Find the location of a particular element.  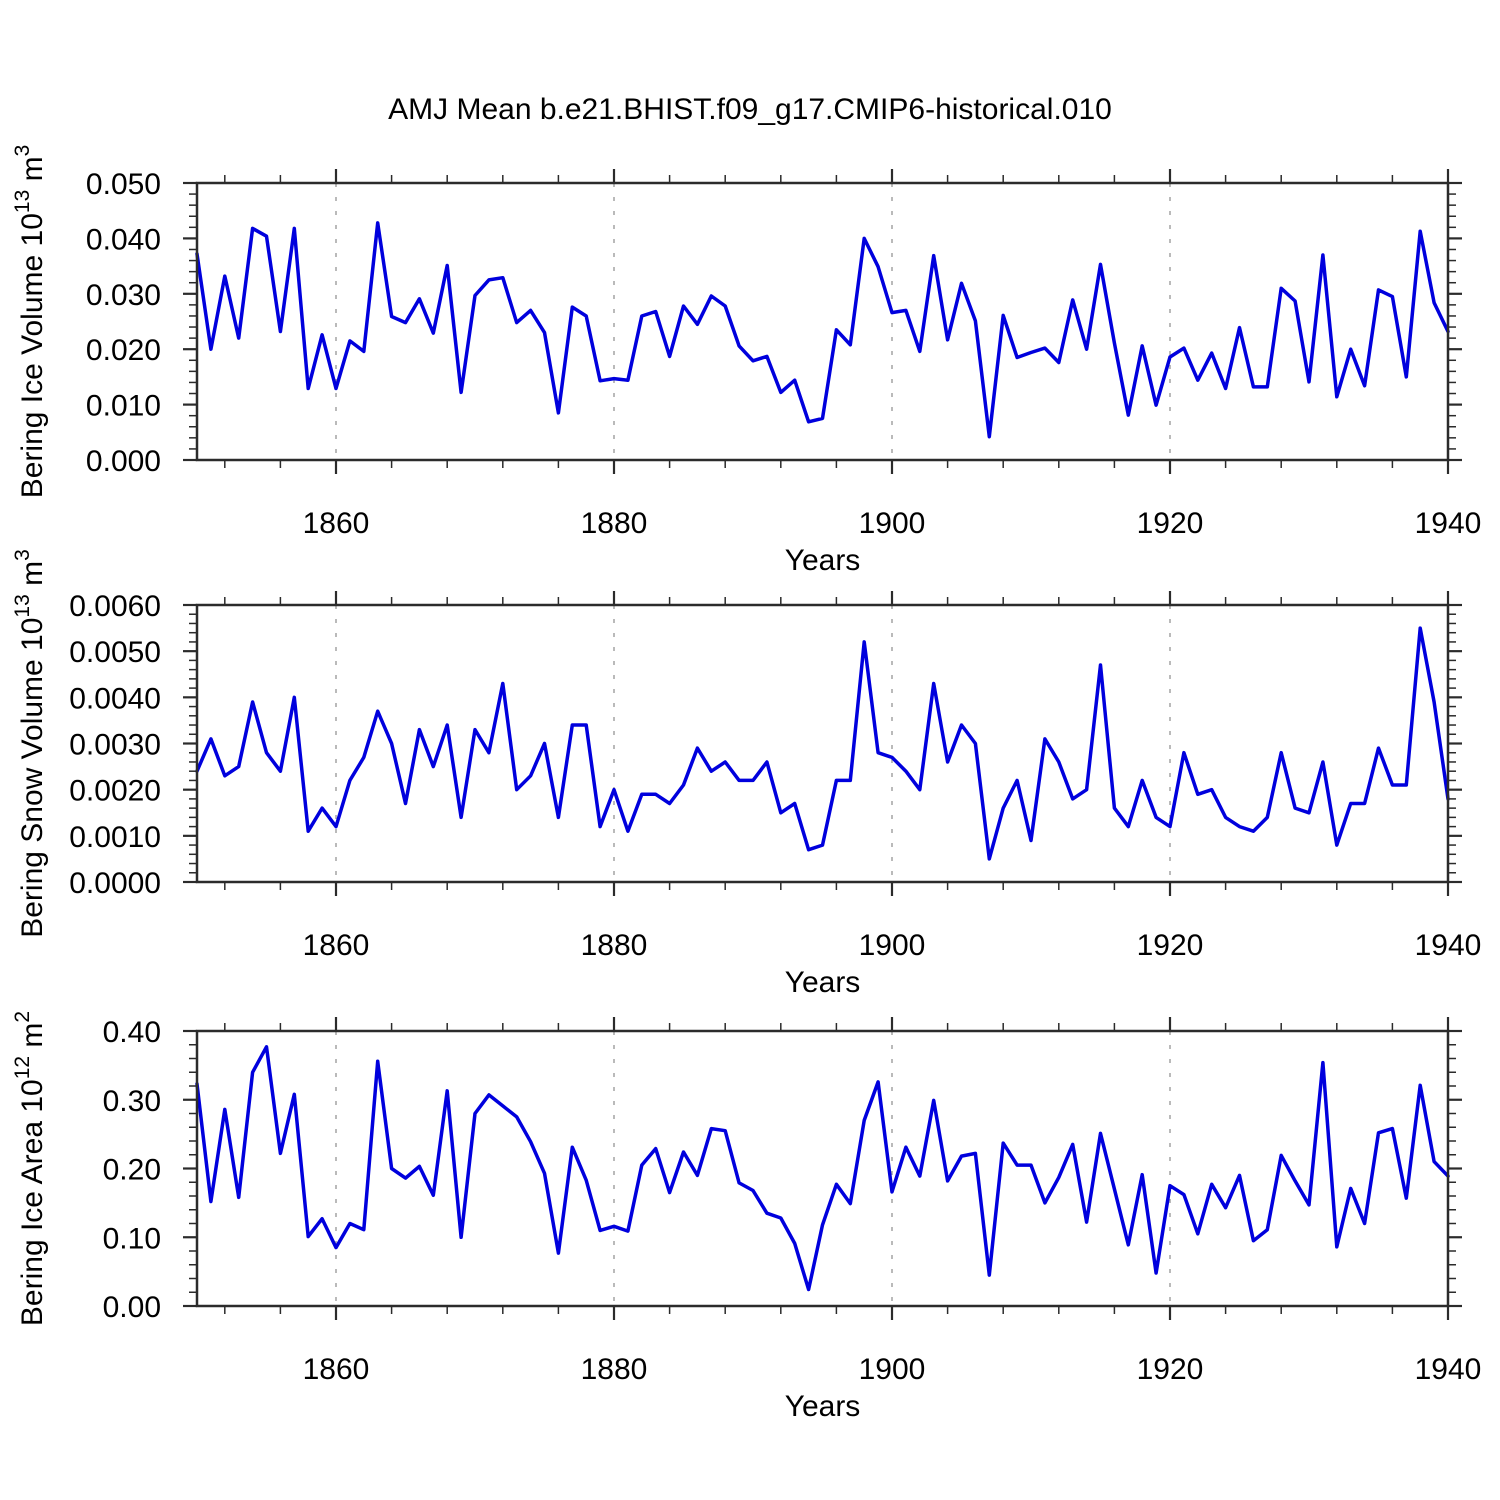

y-tick-label: 0.40 is located at coordinates (132, 1032).